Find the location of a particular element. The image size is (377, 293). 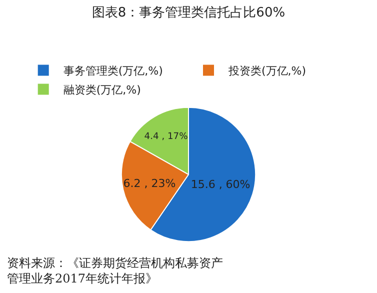

data-label: 6.2 , 23% is located at coordinates (149, 183).